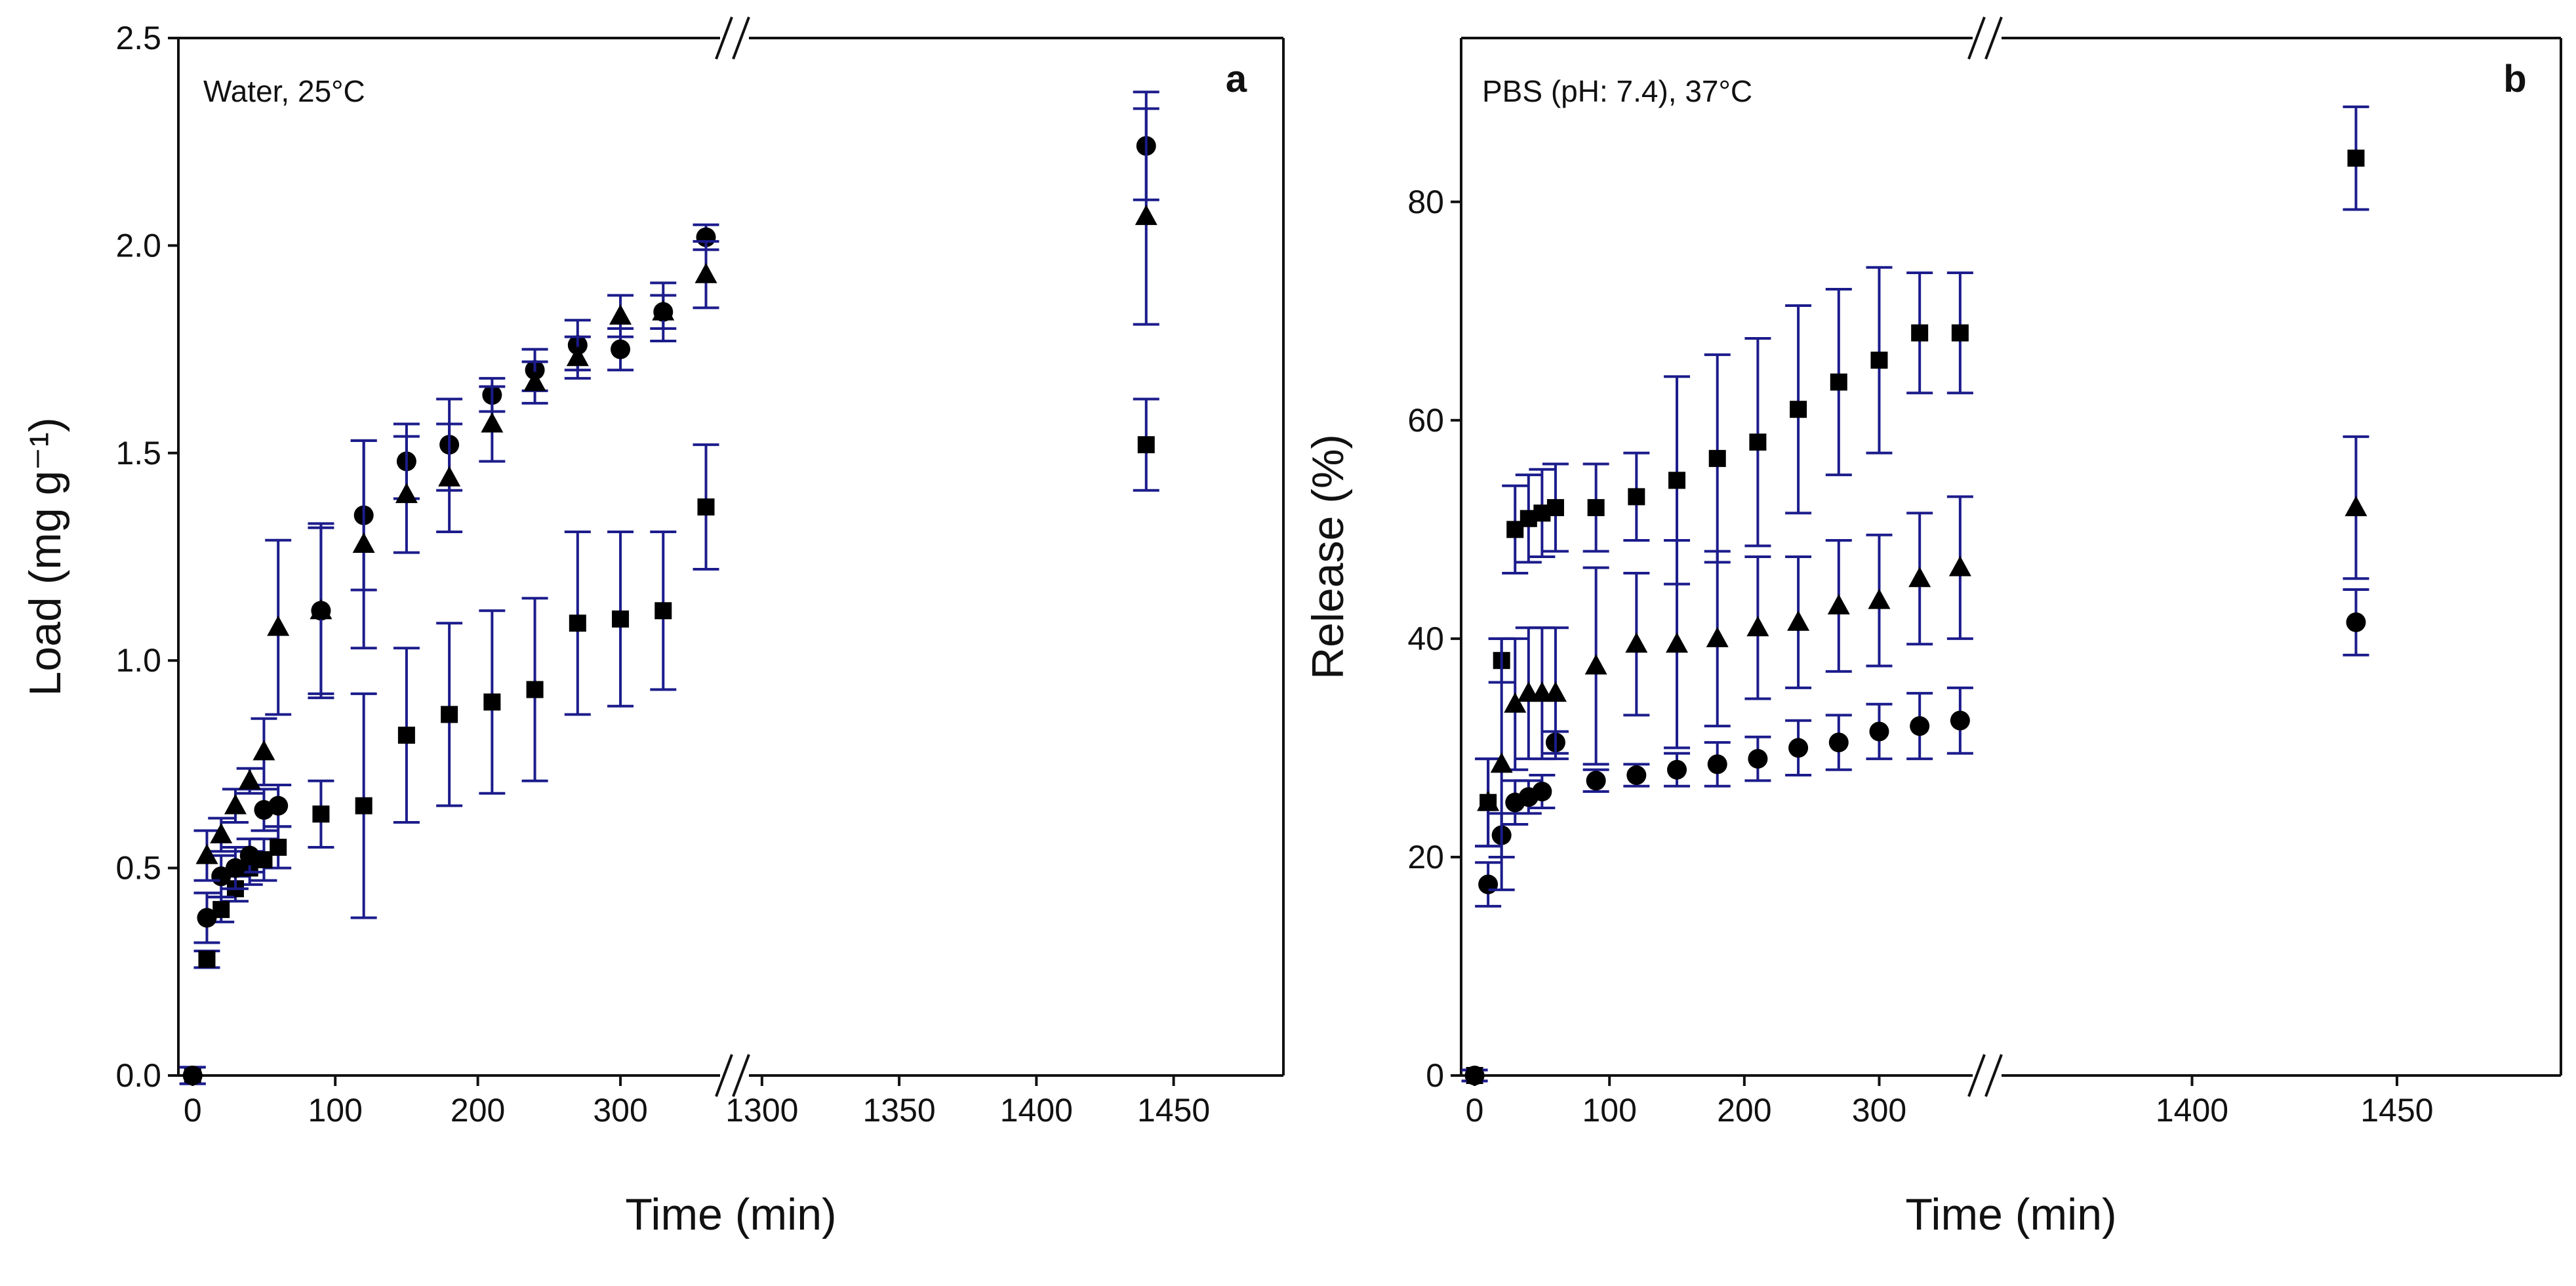  Describe the element at coordinates (138, 868) in the screenshot. I see `y-tick-label: 0.5` at that location.